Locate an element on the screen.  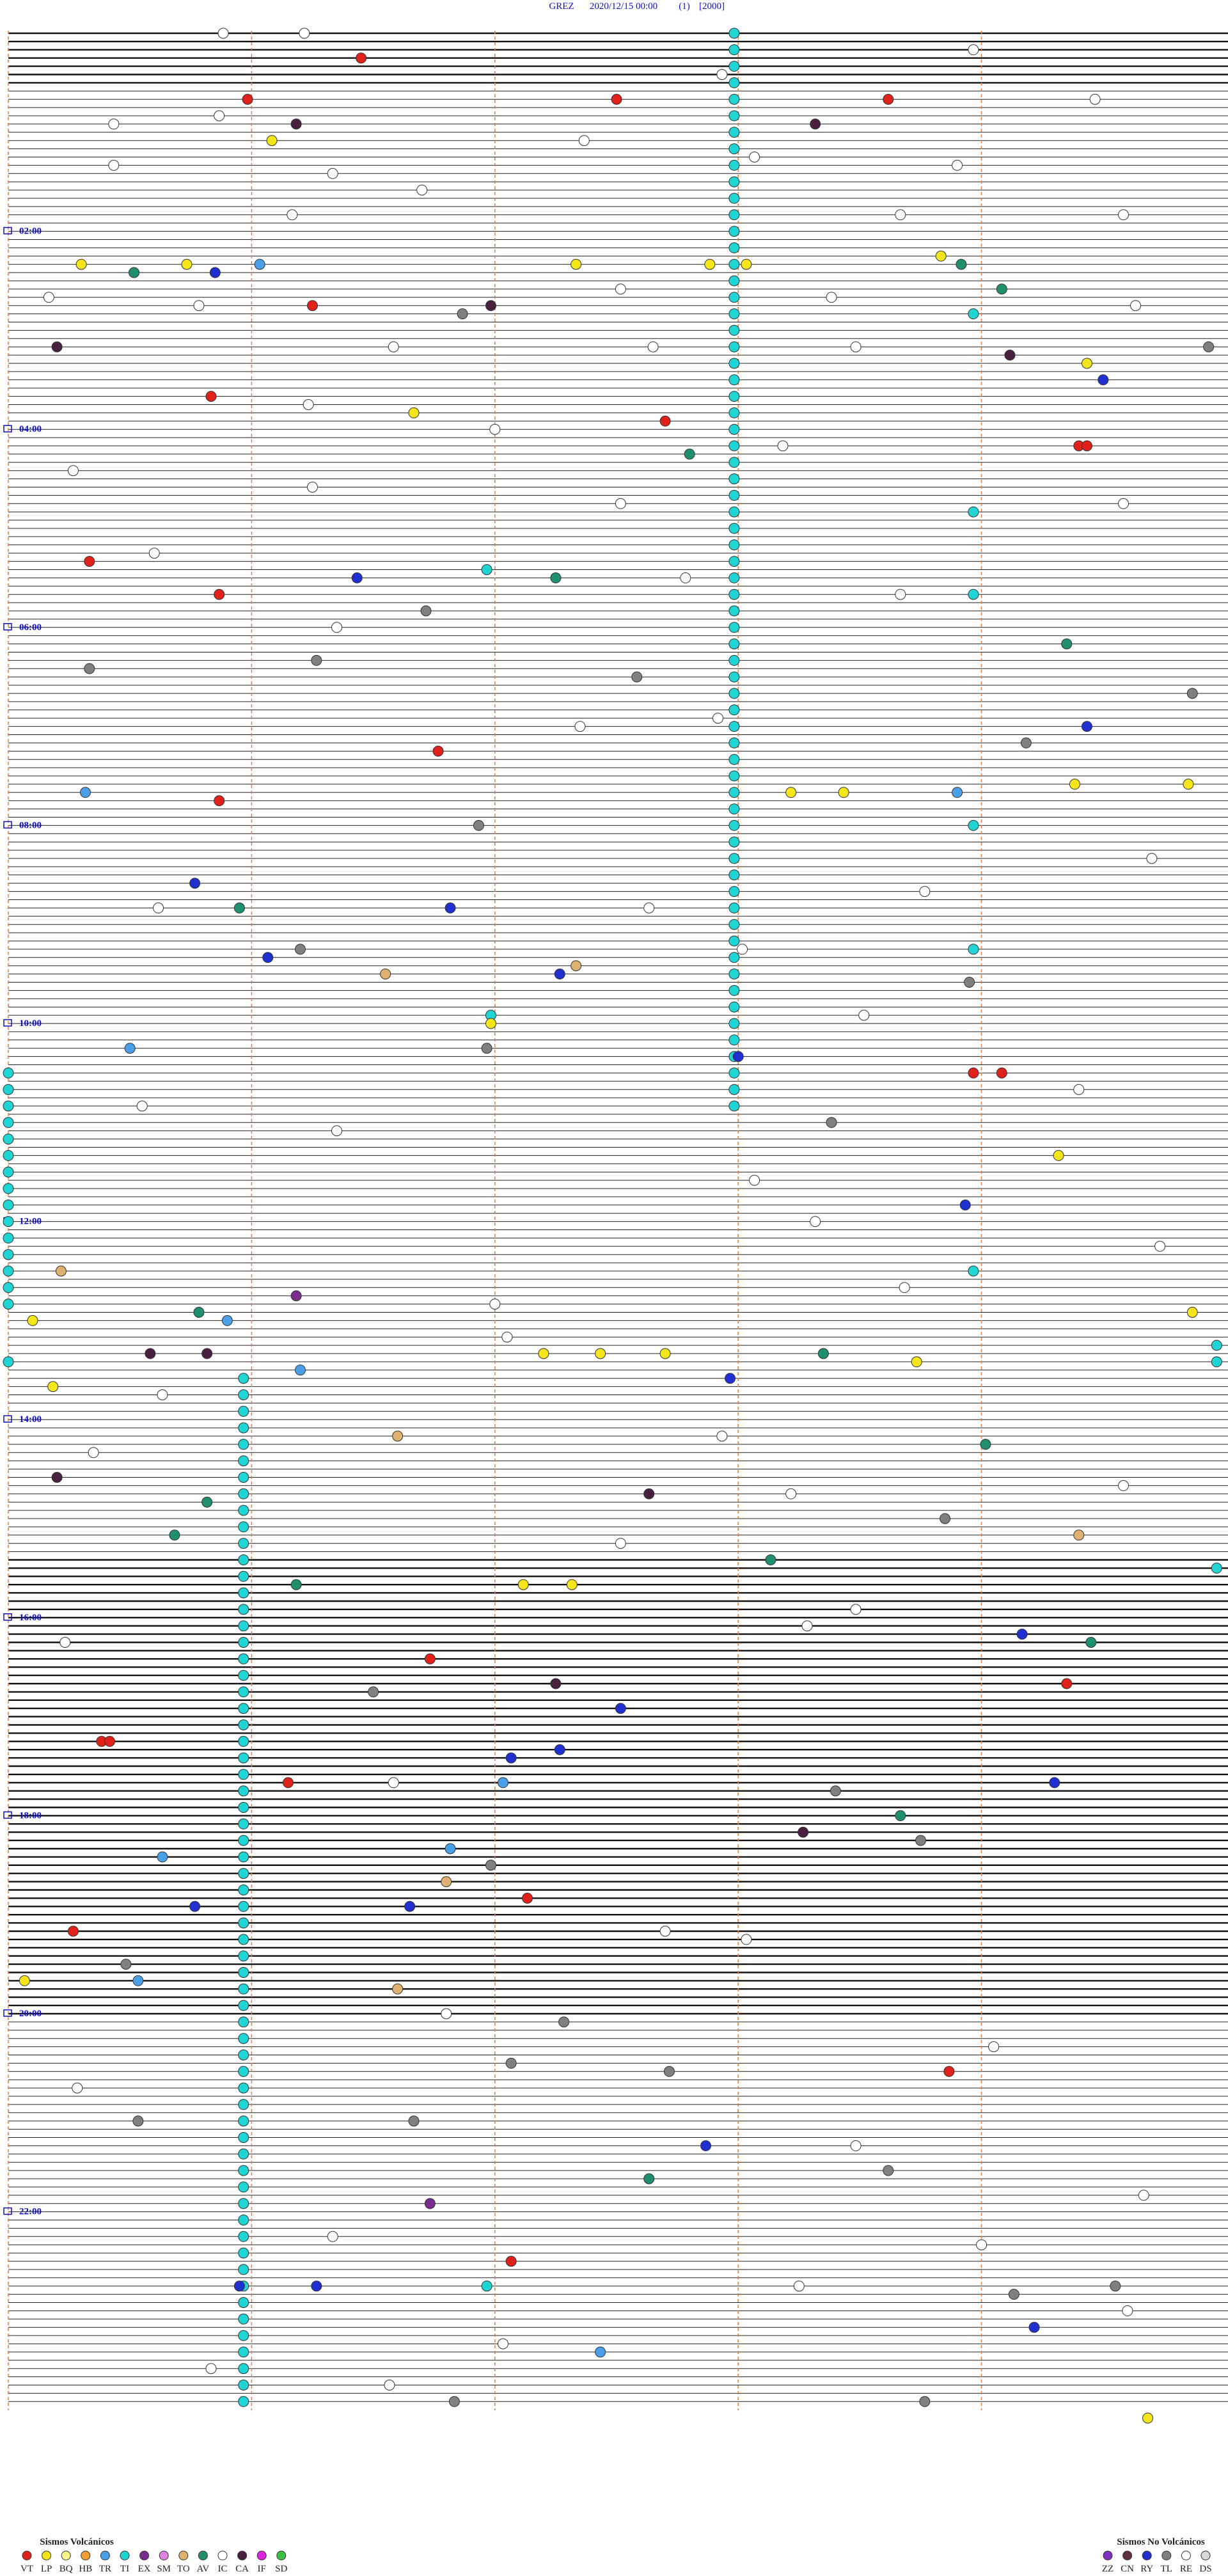
time-label: 02:00 is located at coordinates (30, 231).